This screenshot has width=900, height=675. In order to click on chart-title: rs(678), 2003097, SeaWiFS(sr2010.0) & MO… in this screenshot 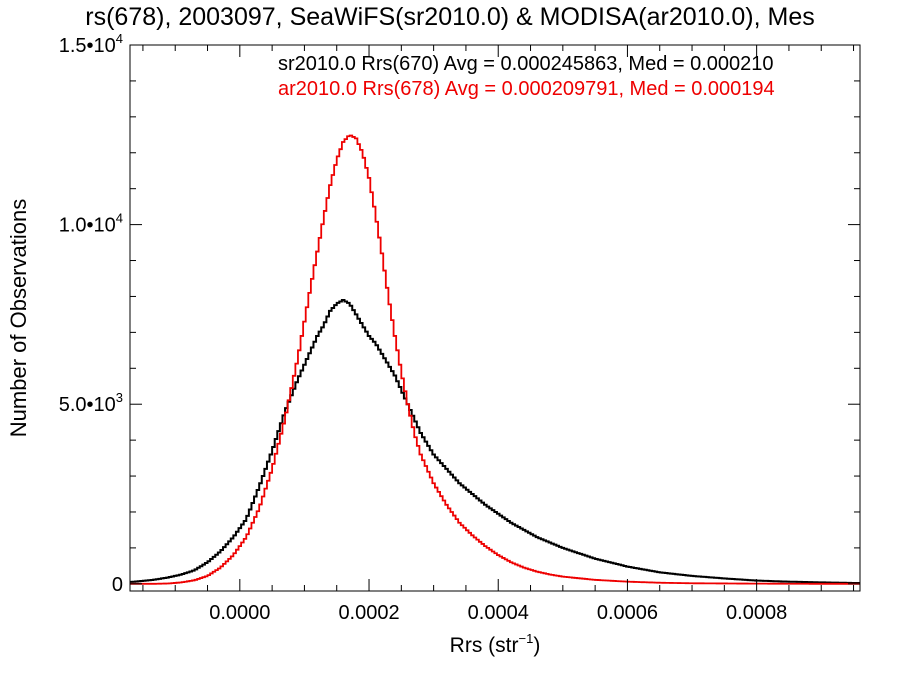, I will do `click(449, 17)`.